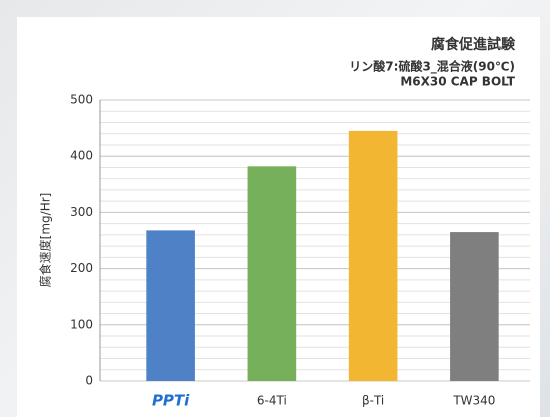  I want to click on y-tick-label: 500, so click(81, 100).